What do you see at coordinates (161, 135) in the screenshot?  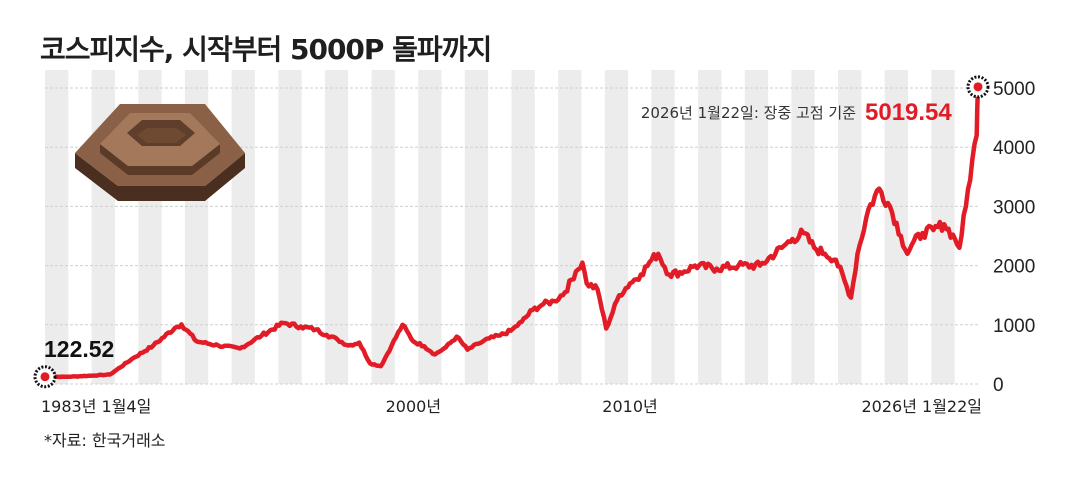 I see `coin-hole-floor` at bounding box center [161, 135].